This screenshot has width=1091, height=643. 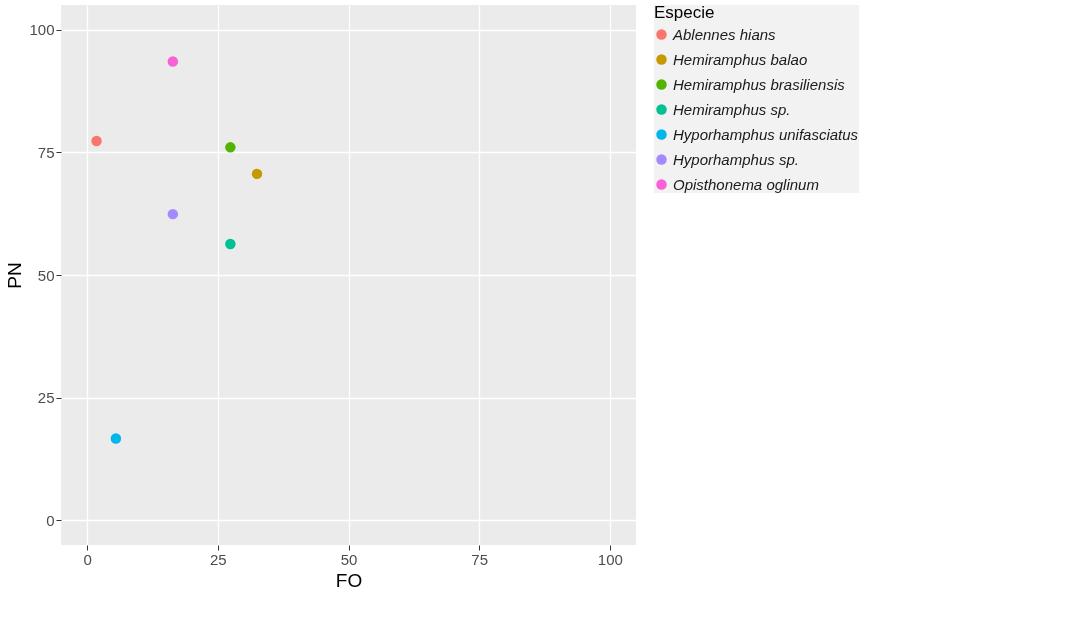 I want to click on legend-title: Especie, so click(x=684, y=12).